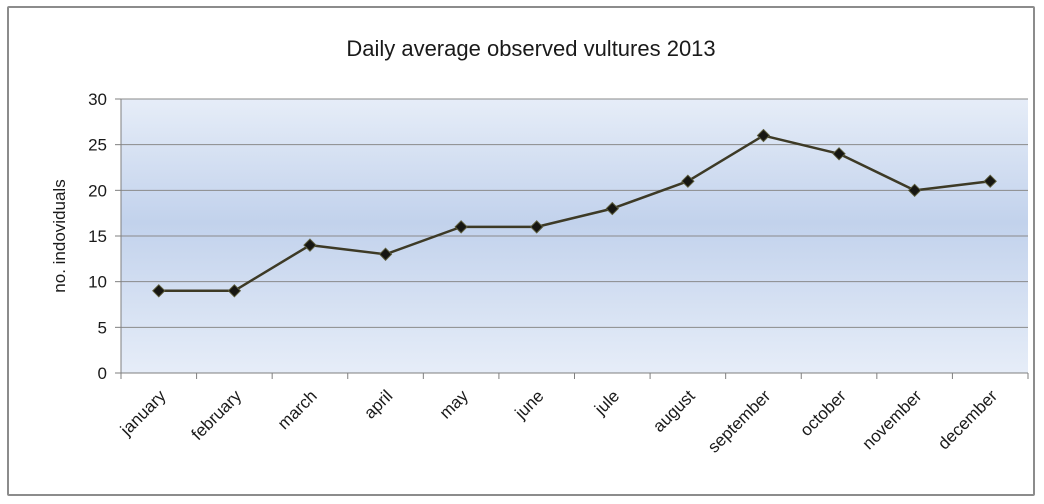 This screenshot has height=504, width=1044. I want to click on x-tick-label: november, so click(892, 419).